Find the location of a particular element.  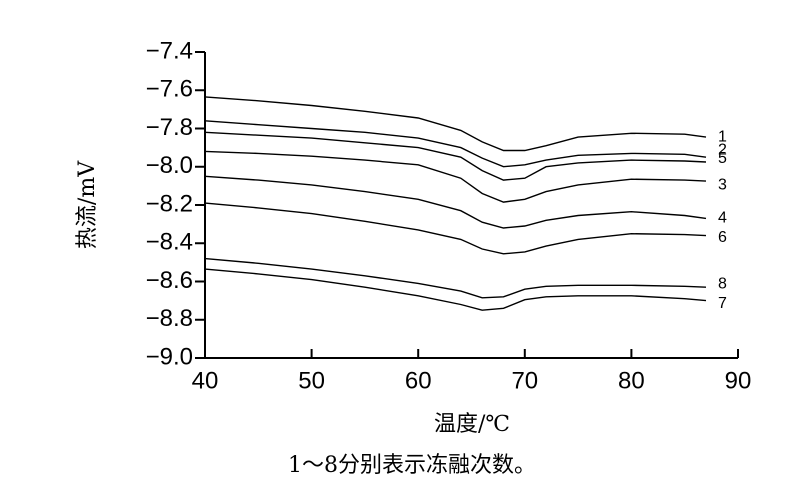

x-tick-label: 60 is located at coordinates (418, 380).